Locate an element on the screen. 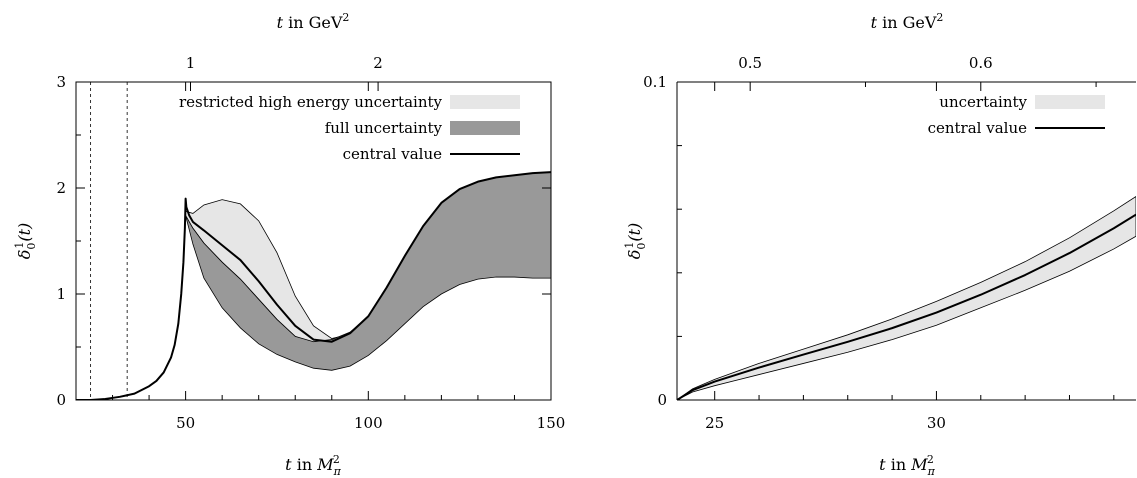  right-bottom-axis-label: t in Mπ2 is located at coordinates (907, 465).